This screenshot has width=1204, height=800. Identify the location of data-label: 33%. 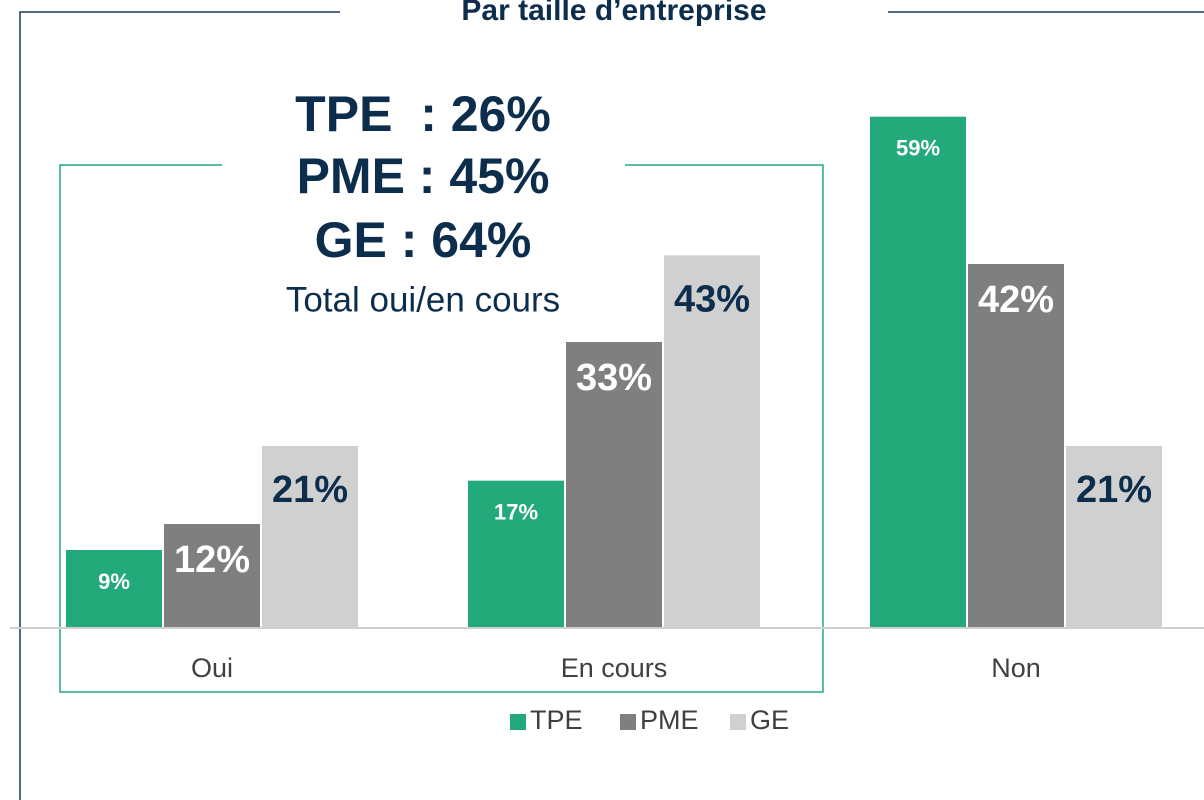
(614, 378).